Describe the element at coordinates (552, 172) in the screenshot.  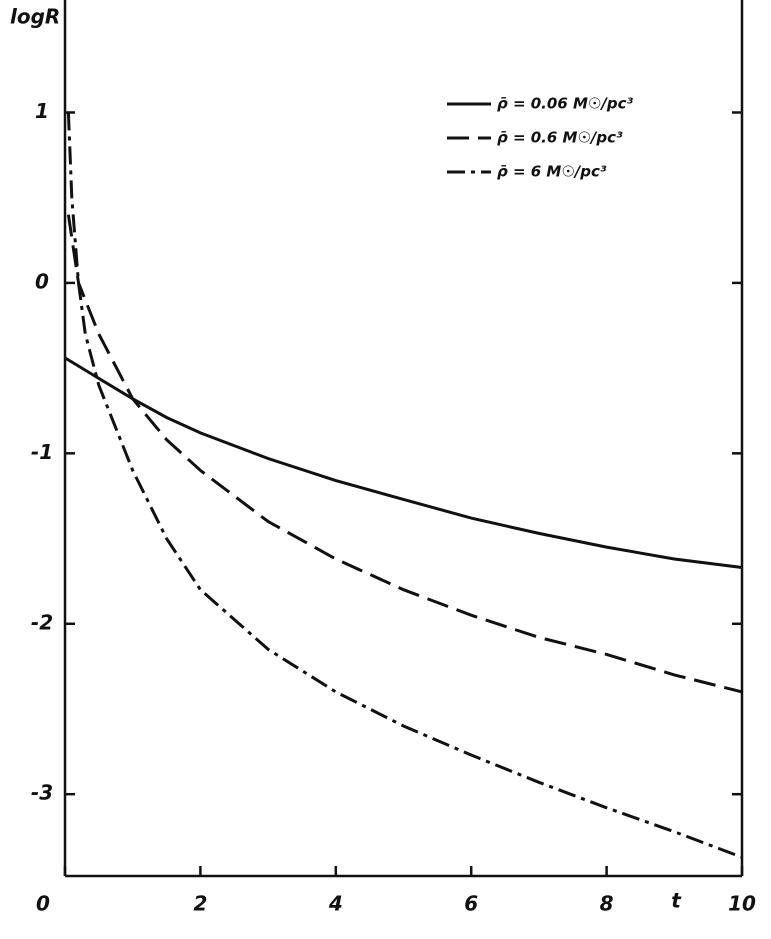
I see `legend-label: ρ̄ = 6 M☉/pc³` at that location.